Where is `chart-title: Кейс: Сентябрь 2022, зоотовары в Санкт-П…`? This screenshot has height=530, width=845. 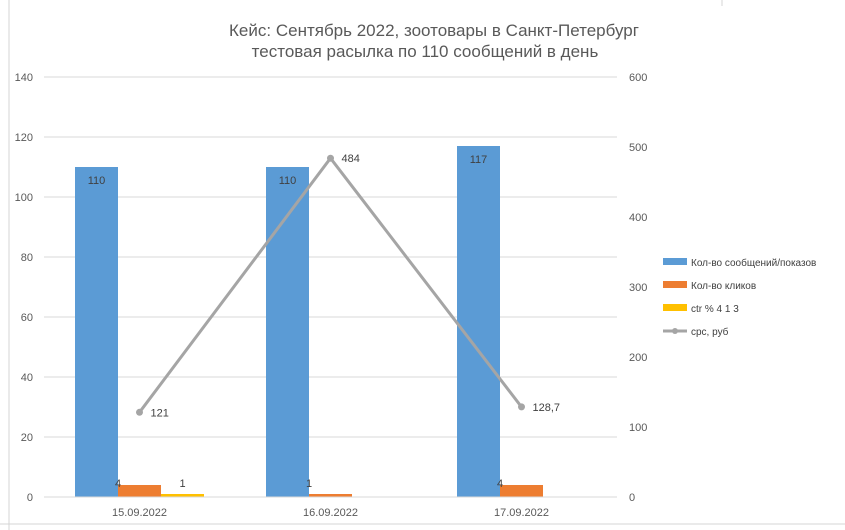 chart-title: Кейс: Сентябрь 2022, зоотовары в Санкт-П… is located at coordinates (434, 41).